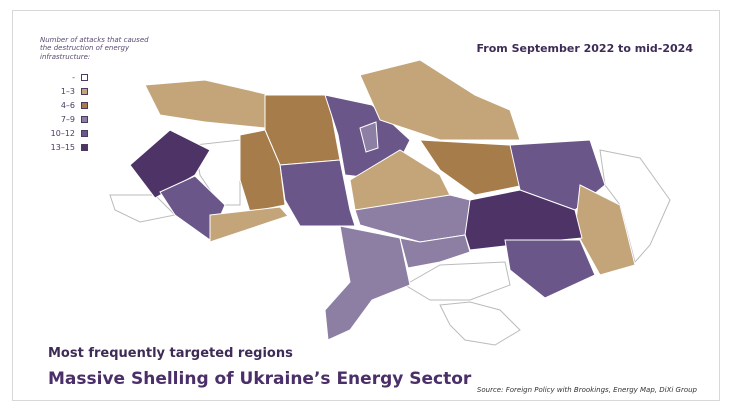 This screenshot has width=733, height=413. I want to click on legend-item: 4–6, so click(68, 105).